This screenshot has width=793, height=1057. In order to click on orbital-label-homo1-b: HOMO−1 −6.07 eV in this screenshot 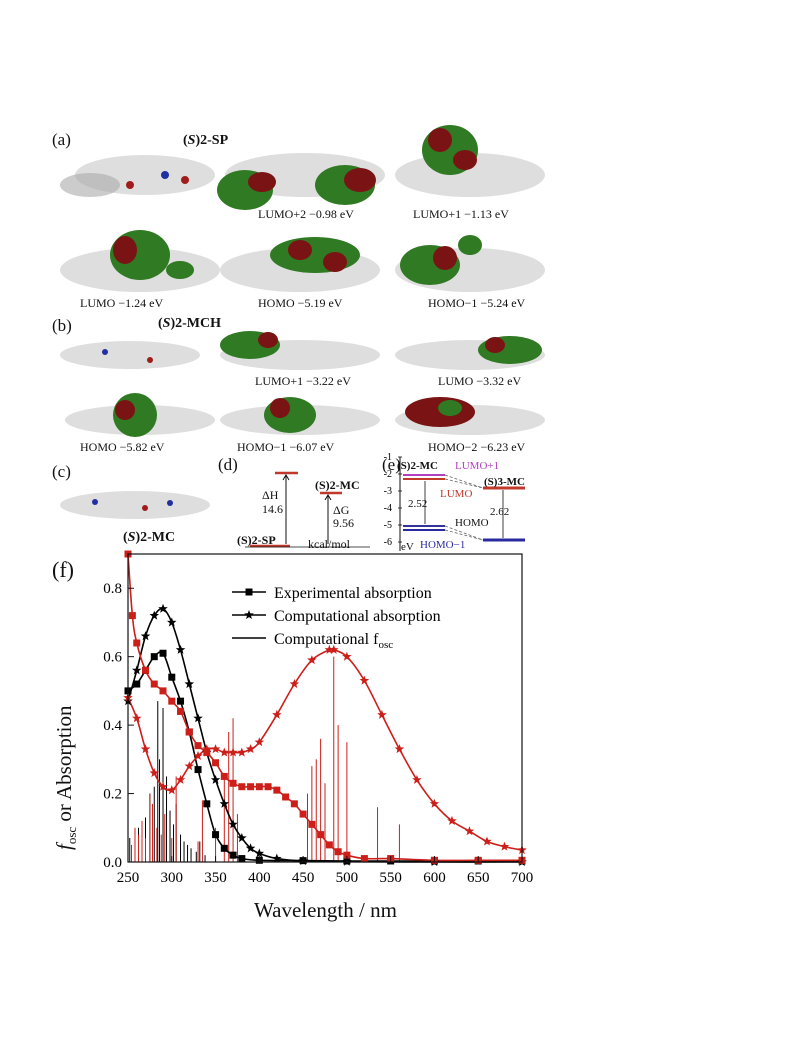, I will do `click(285, 447)`.